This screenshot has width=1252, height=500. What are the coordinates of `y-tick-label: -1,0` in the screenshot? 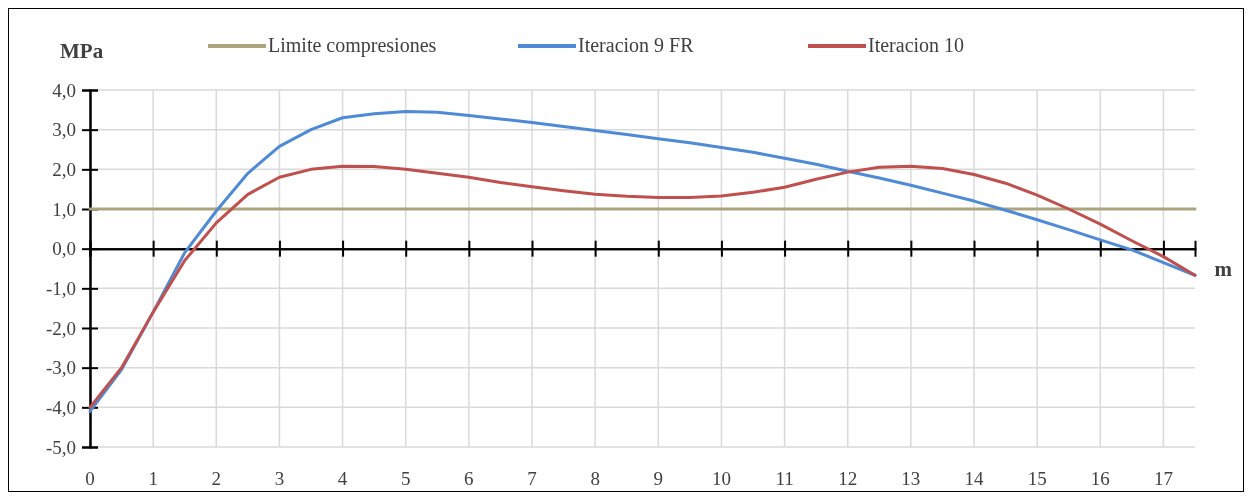 It's located at (60, 288).